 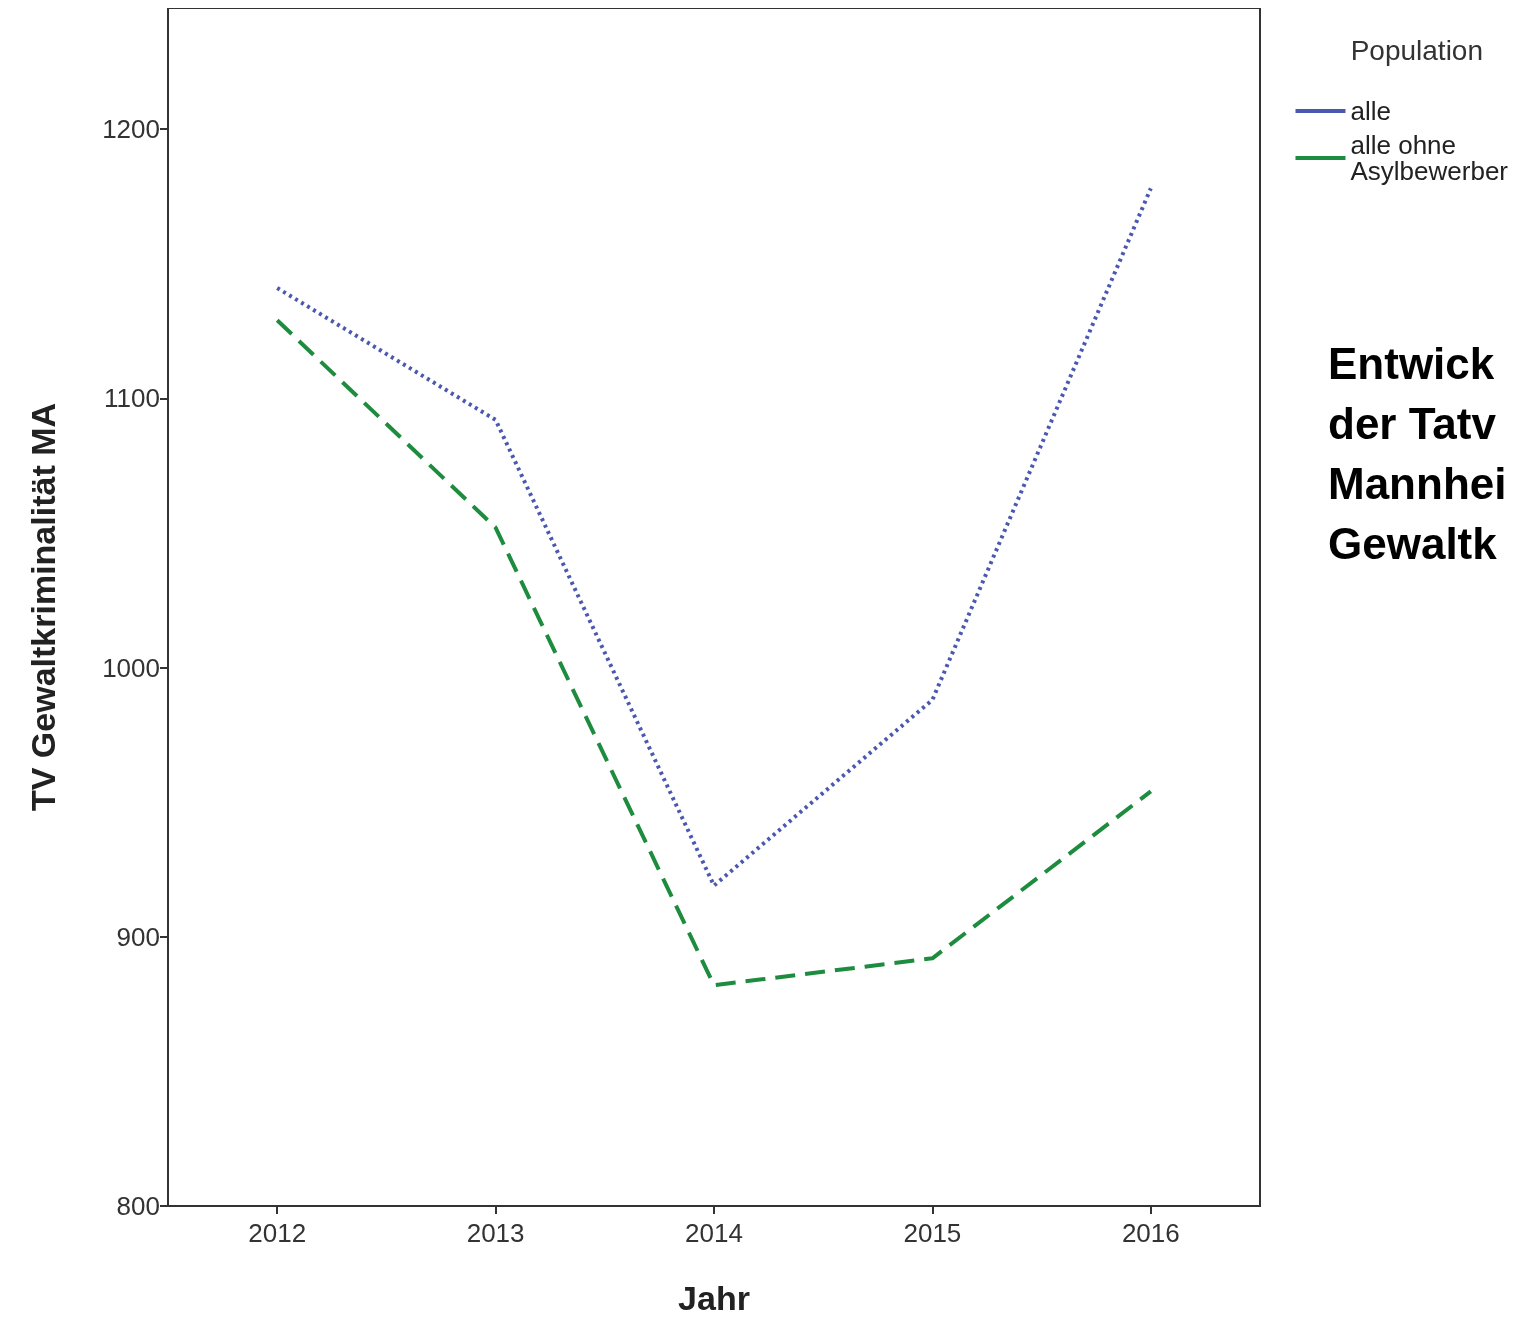 What do you see at coordinates (1150, 1233) in the screenshot?
I see `x-tick-label: 2016` at bounding box center [1150, 1233].